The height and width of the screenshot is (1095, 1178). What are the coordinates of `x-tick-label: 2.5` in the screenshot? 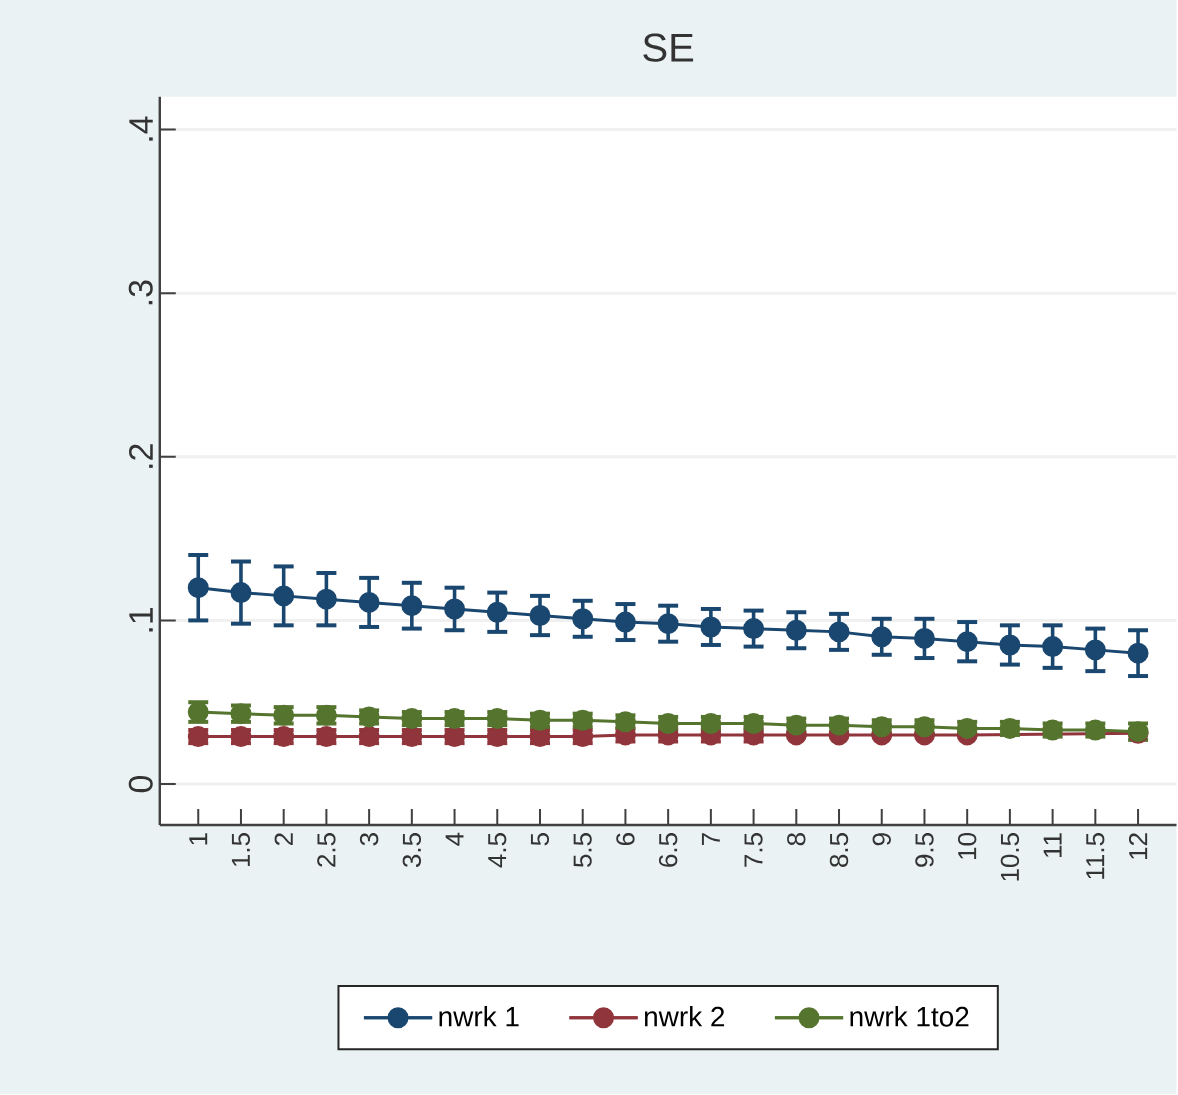 It's located at (326, 850).